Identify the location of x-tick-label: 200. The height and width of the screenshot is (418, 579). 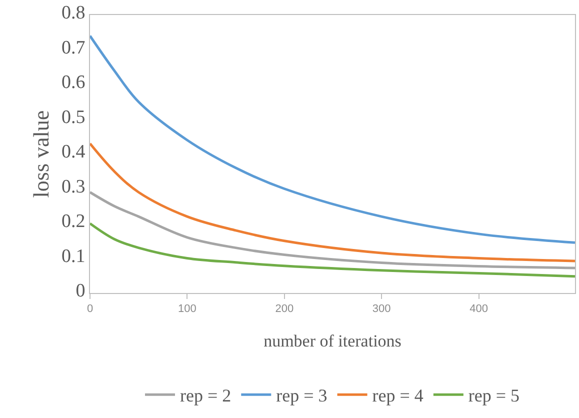
(284, 309).